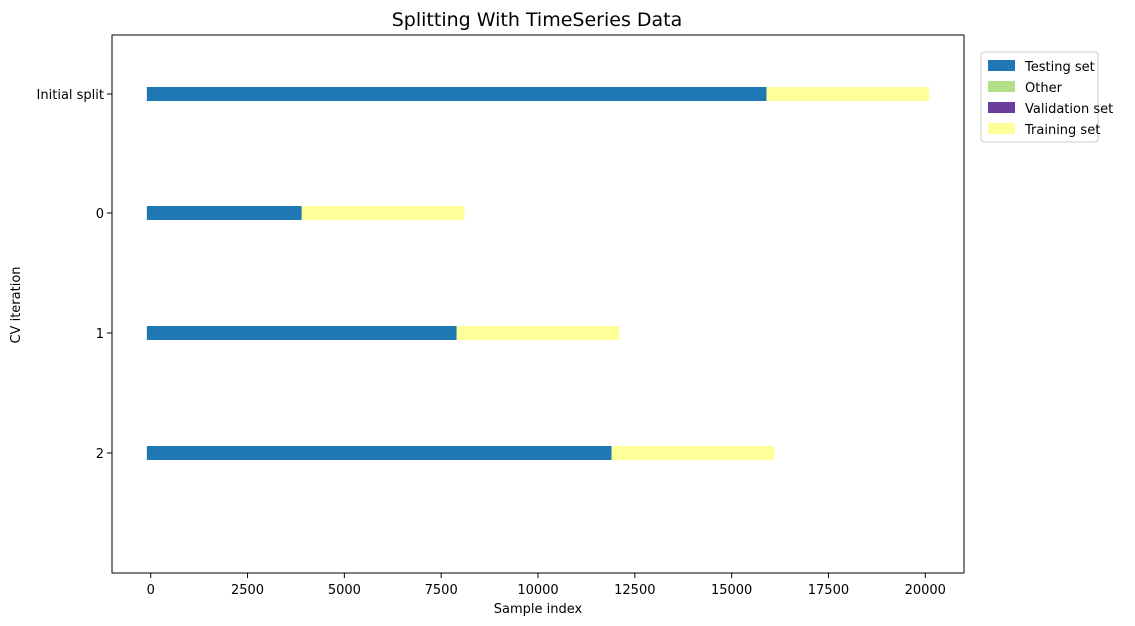 The width and height of the screenshot is (1135, 626). What do you see at coordinates (151, 590) in the screenshot?
I see `x-tick-label: 0` at bounding box center [151, 590].